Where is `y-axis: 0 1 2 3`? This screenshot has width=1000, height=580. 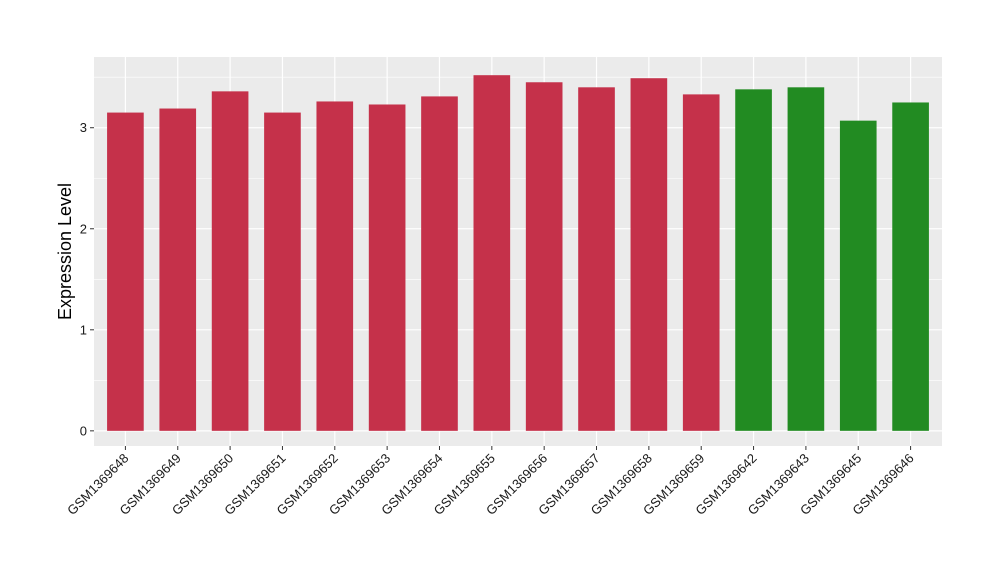 y-axis: 0 1 2 3 is located at coordinates (87, 279).